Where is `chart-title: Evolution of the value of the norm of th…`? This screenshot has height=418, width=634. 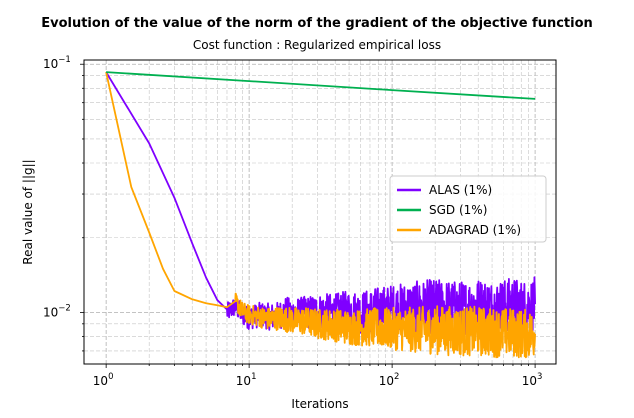 chart-title: Evolution of the value of the norm of th… is located at coordinates (317, 23).